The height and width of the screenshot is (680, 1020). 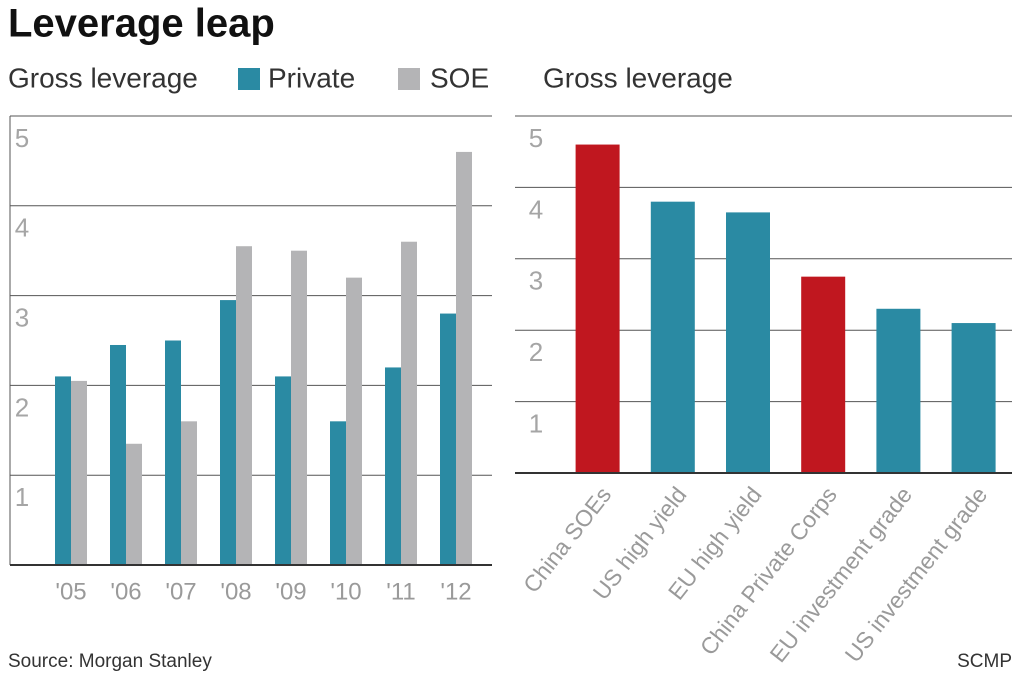 I want to click on x-tick-label: '05, so click(x=70, y=591).